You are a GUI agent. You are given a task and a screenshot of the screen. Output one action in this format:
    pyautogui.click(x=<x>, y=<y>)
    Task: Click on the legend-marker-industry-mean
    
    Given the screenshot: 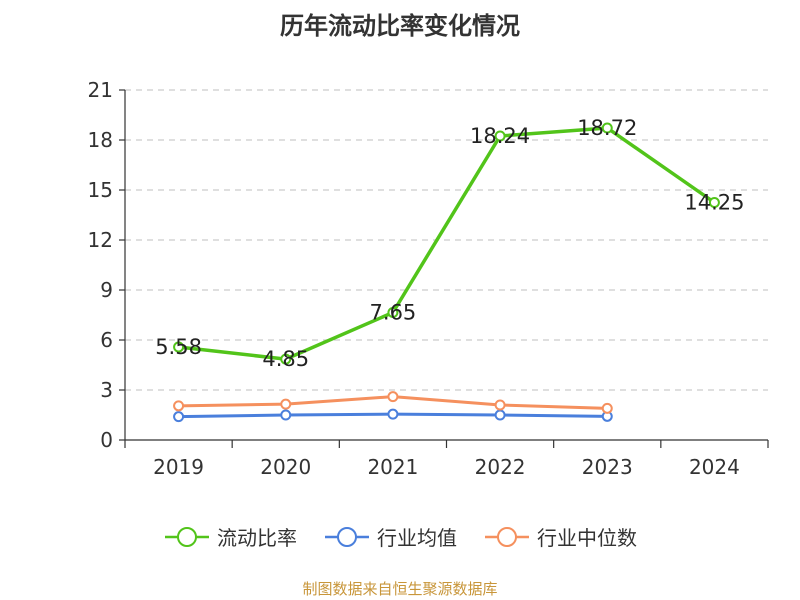 What is the action you would take?
    pyautogui.click(x=347, y=536)
    